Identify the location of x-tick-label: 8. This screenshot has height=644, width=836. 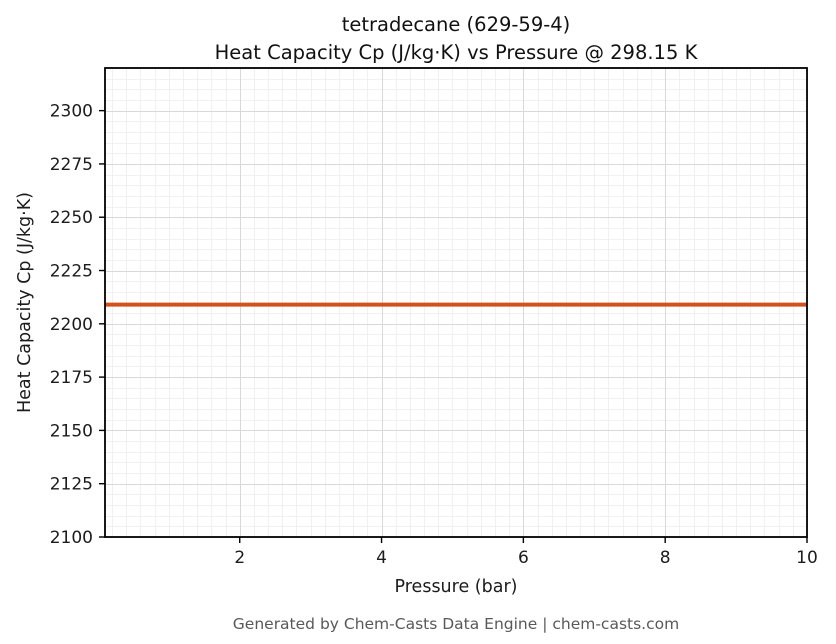
(665, 558).